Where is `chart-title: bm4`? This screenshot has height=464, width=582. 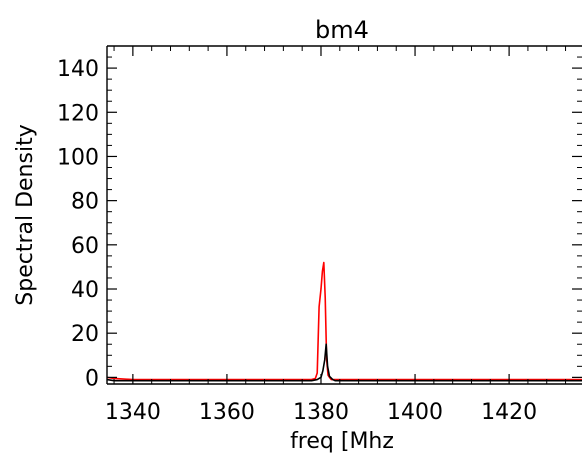 chart-title: bm4 is located at coordinates (342, 30).